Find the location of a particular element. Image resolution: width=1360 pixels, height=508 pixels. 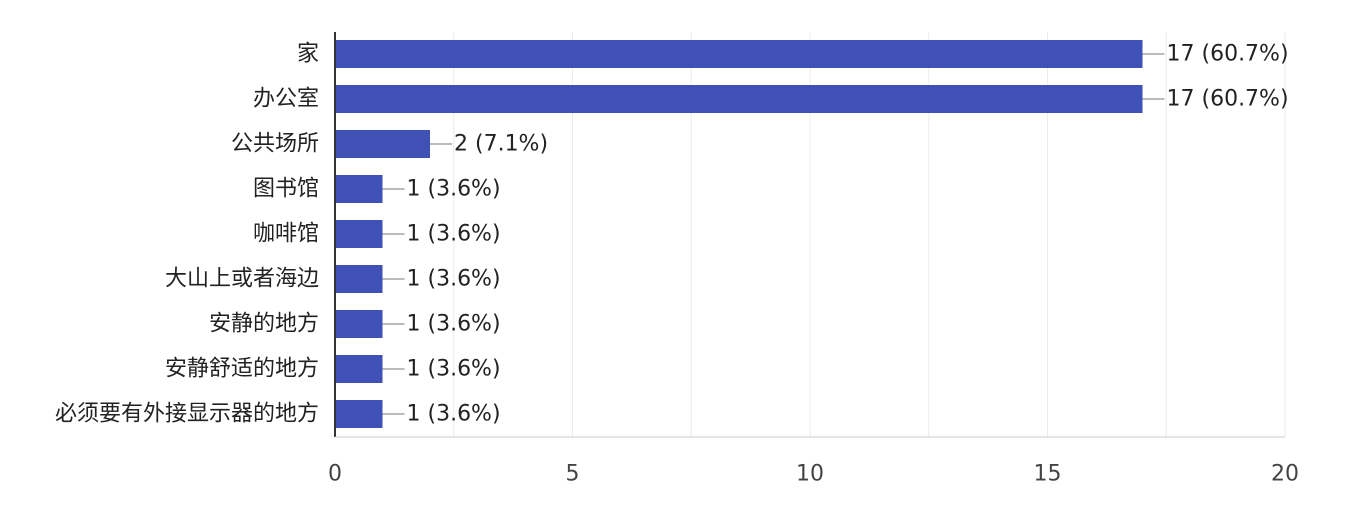

category-label: 办公室 is located at coordinates (286, 99).